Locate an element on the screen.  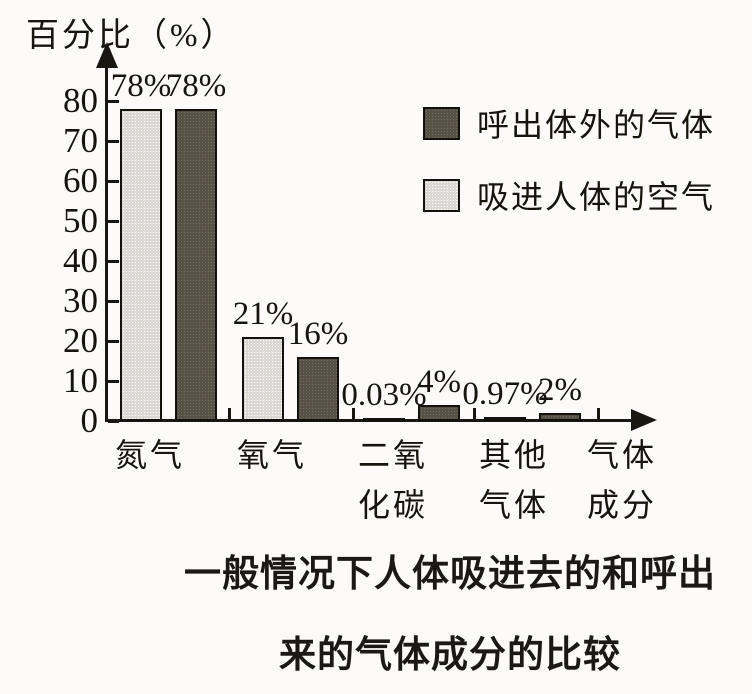
y-tick-label: 40 is located at coordinates (80, 260).